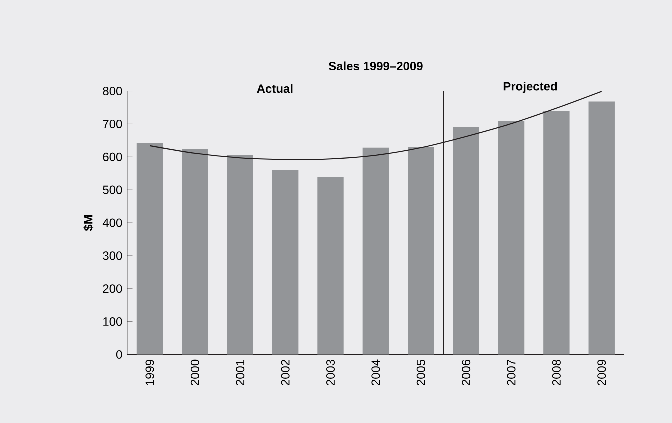 The image size is (672, 423). I want to click on y-axis-title: $M, so click(89, 223).